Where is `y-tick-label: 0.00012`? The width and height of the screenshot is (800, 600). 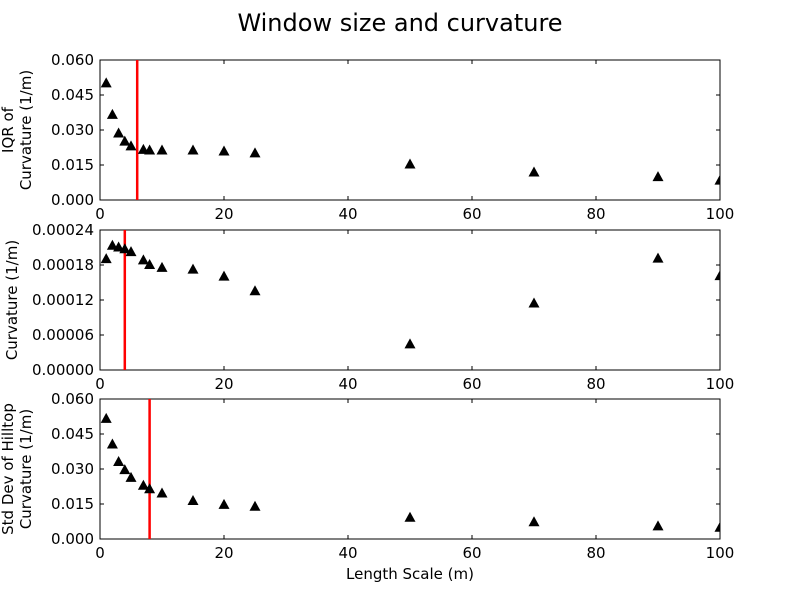 y-tick-label: 0.00012 is located at coordinates (63, 300).